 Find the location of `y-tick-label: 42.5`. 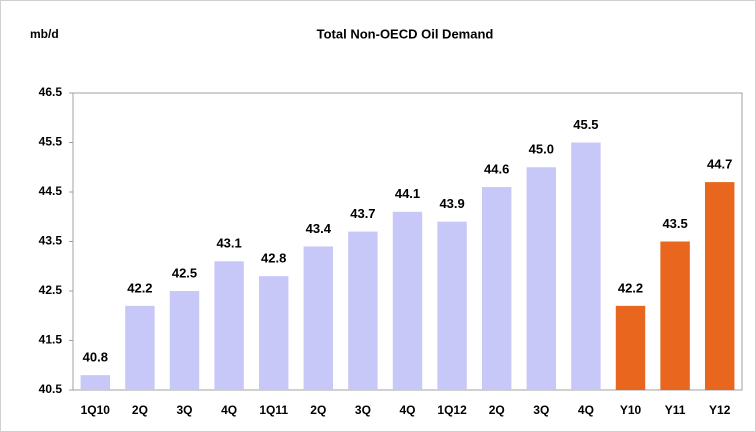

y-tick-label: 42.5 is located at coordinates (51, 290).